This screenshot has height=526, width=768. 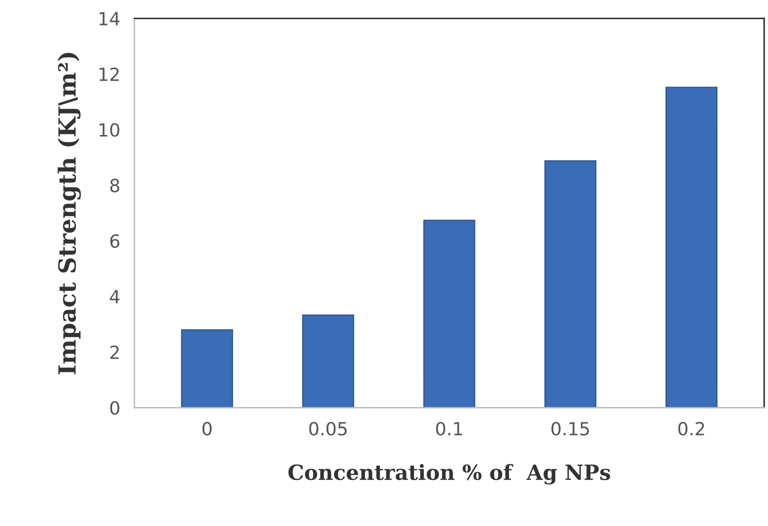 What do you see at coordinates (110, 19) in the screenshot?
I see `y-tick-label: 14` at bounding box center [110, 19].